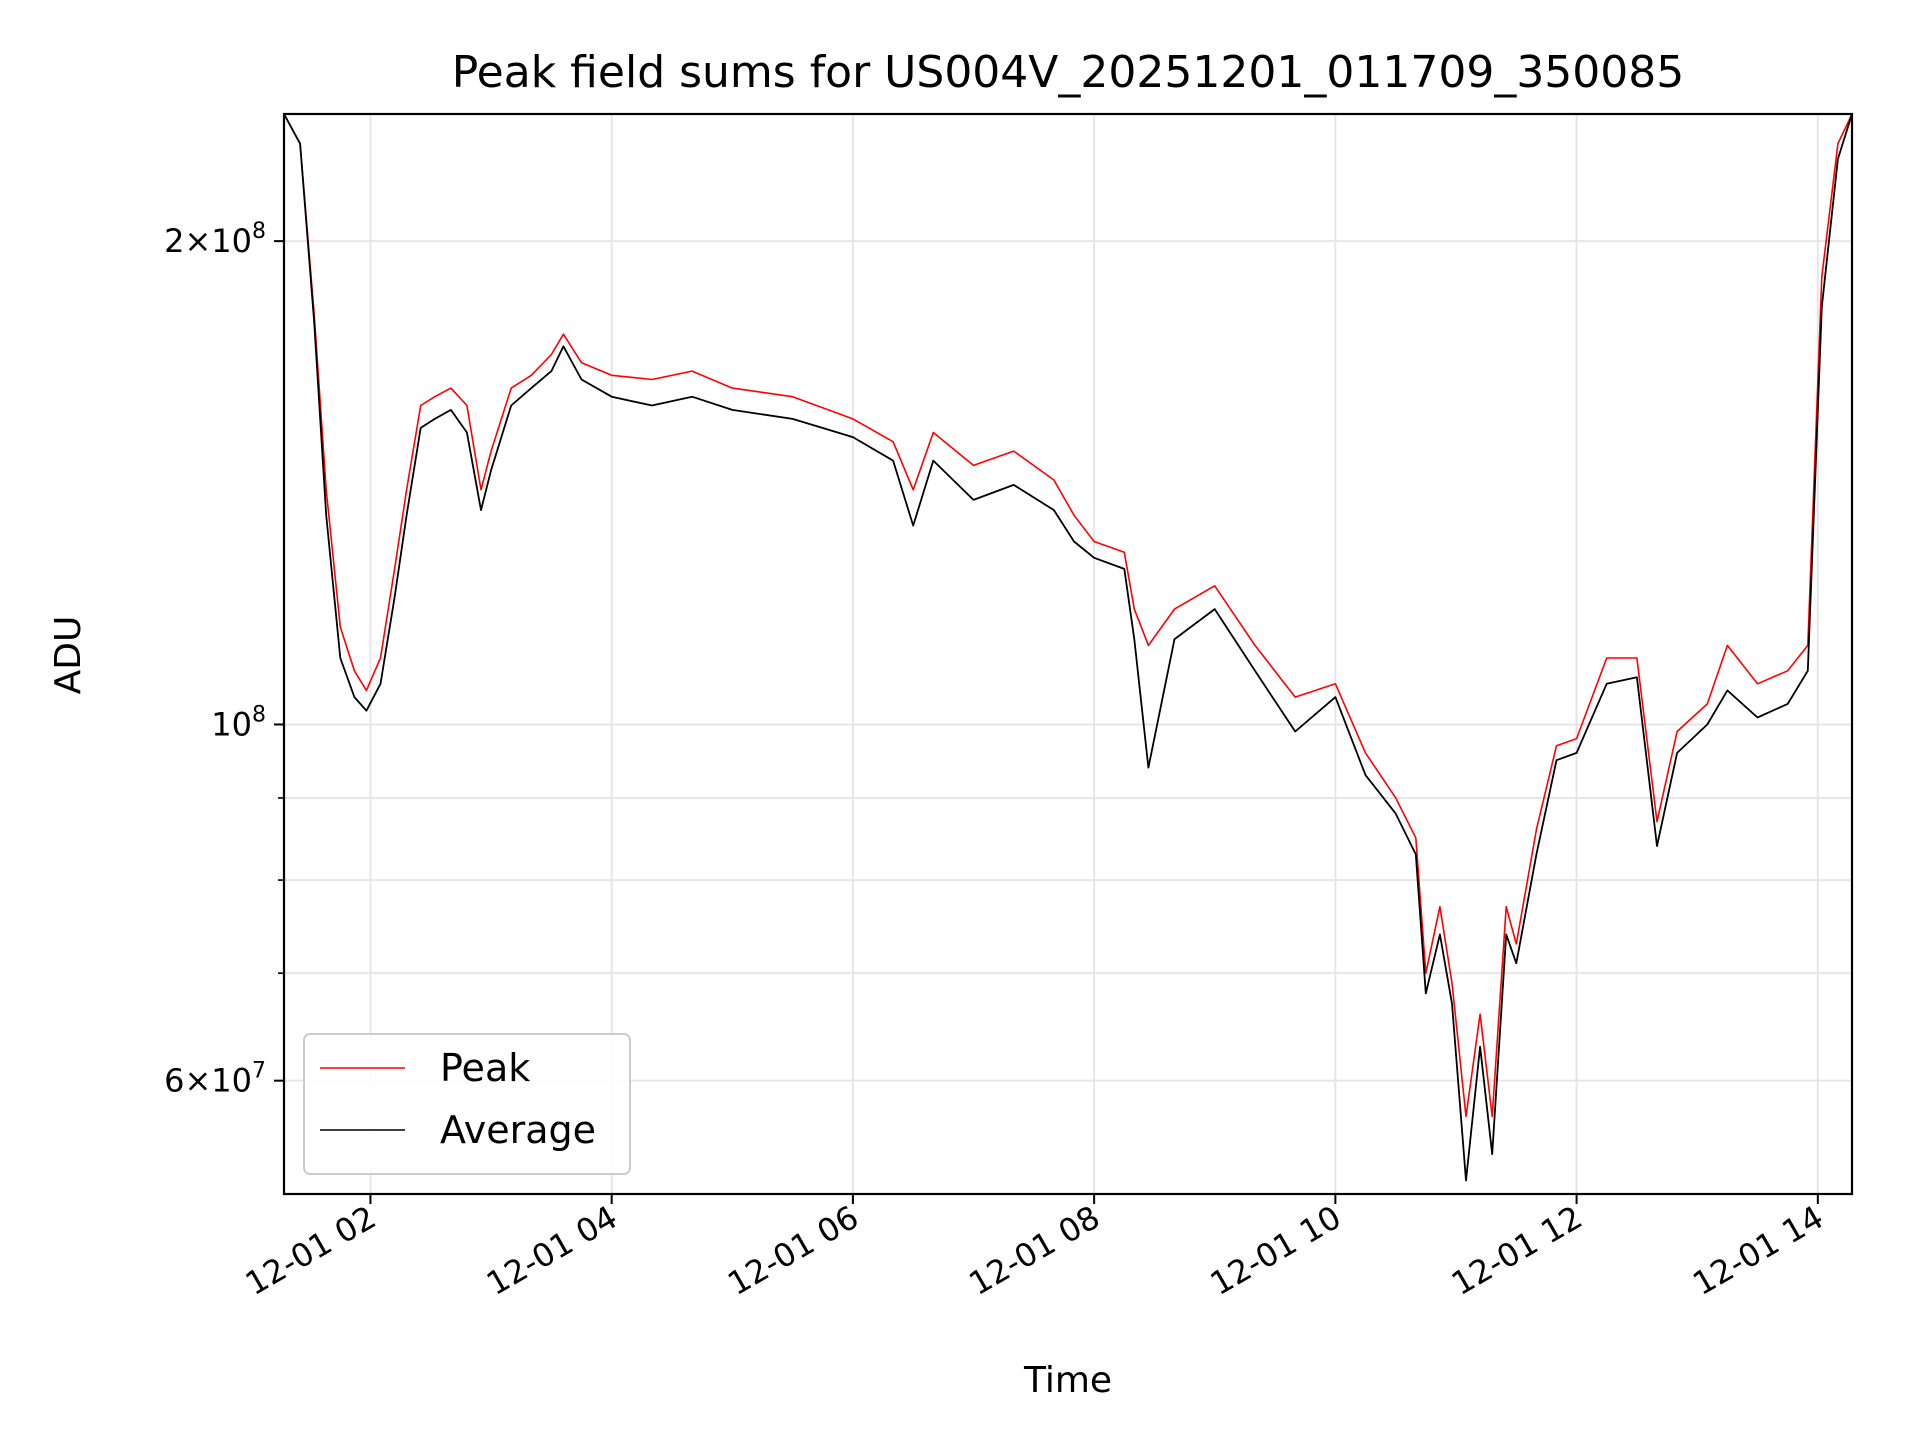 The height and width of the screenshot is (1445, 1920). I want to click on y-tick-label: 108, so click(238, 722).